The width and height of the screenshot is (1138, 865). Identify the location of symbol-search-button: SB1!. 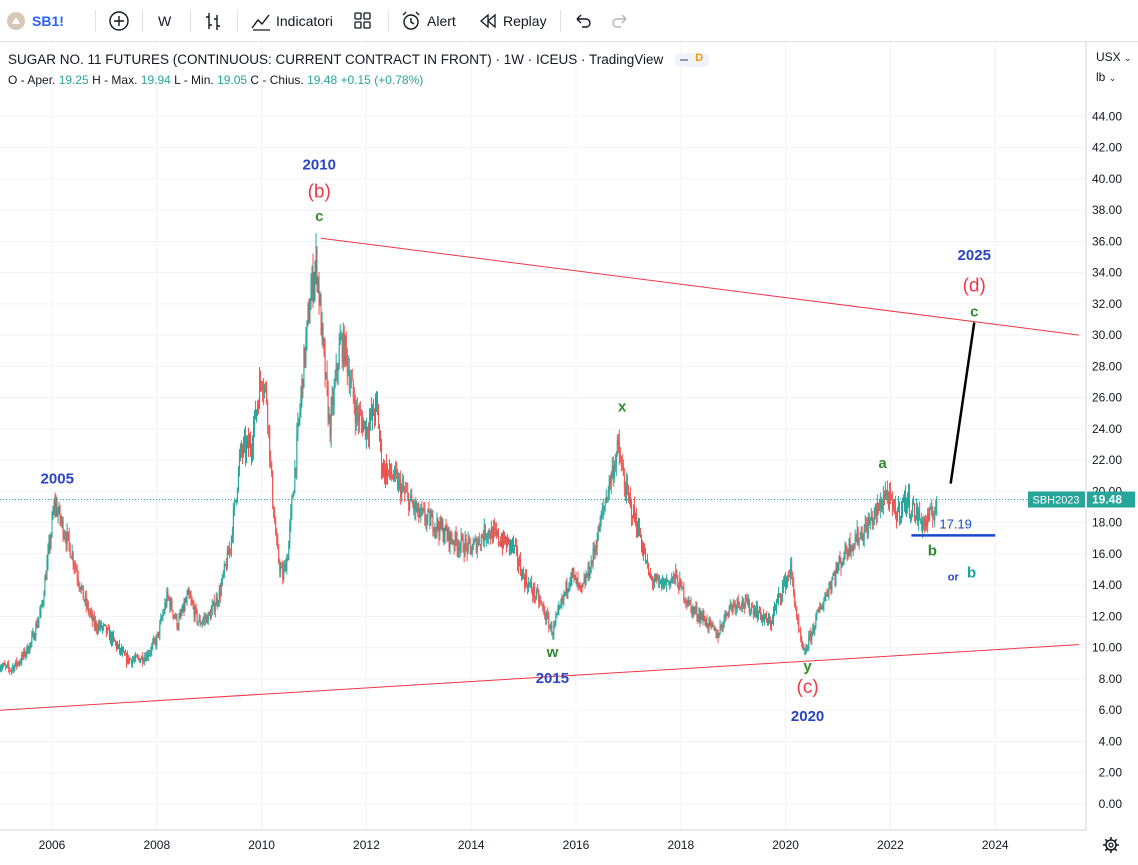
(35, 21).